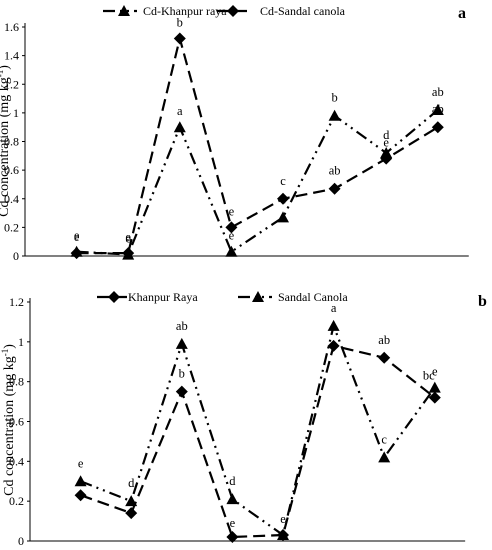 This screenshot has height=550, width=492. Describe the element at coordinates (303, 11) in the screenshot. I see `legend-label: Cd-Sandal canola` at that location.